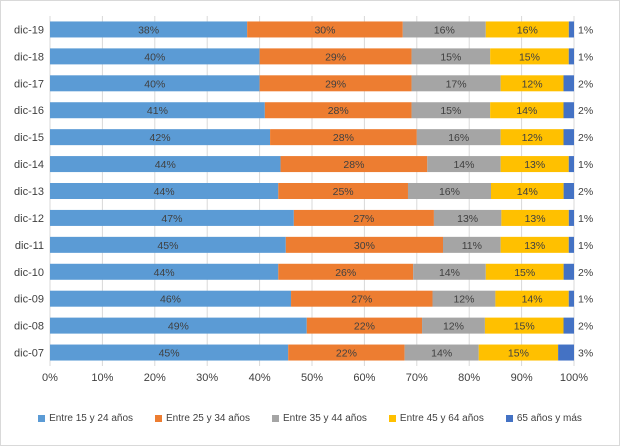 Image resolution: width=620 pixels, height=446 pixels. What do you see at coordinates (29, 111) in the screenshot?
I see `category-label: dic-16` at bounding box center [29, 111].